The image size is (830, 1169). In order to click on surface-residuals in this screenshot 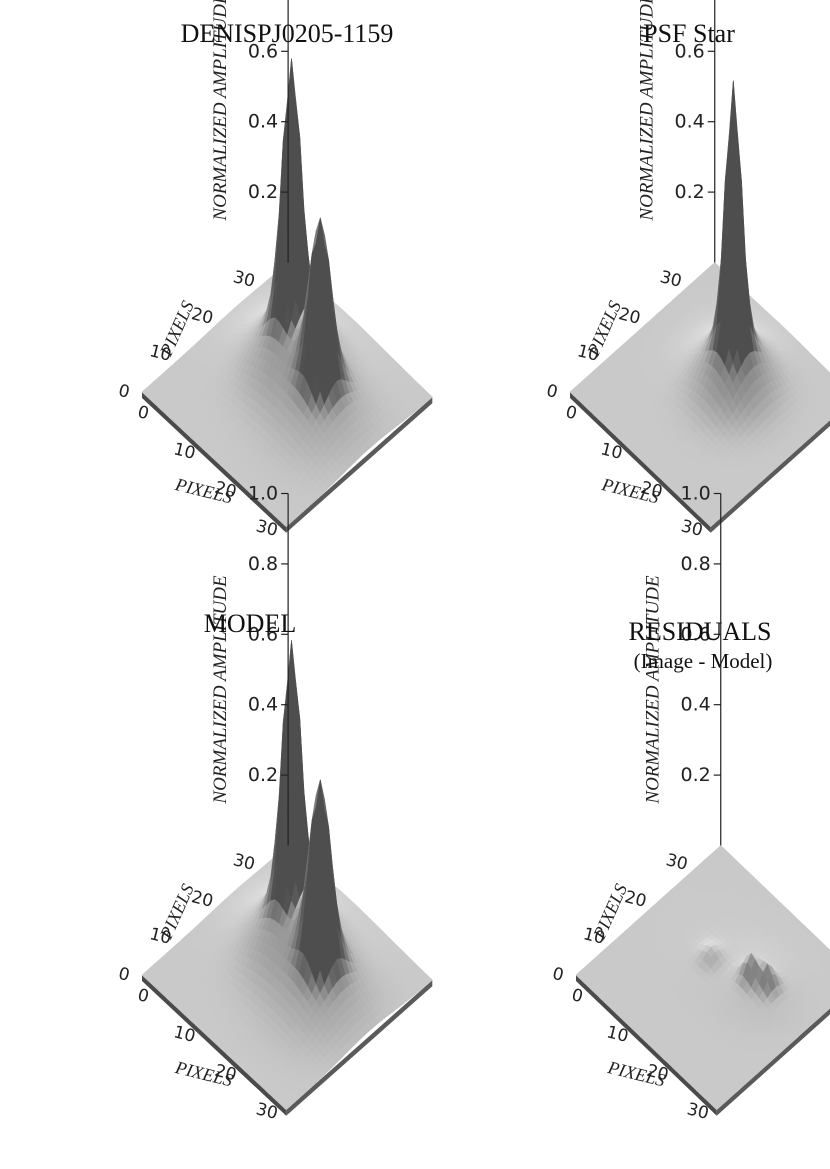, I will do `click(702, 980)`.